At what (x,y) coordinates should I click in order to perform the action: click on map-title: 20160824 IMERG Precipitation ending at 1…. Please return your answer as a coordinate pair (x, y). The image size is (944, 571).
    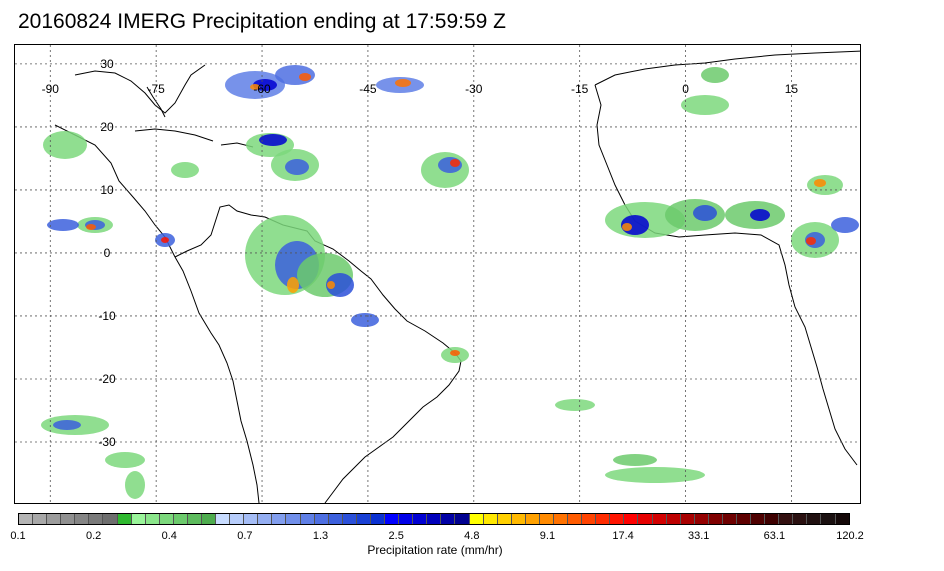
    Looking at the image, I should click on (262, 21).